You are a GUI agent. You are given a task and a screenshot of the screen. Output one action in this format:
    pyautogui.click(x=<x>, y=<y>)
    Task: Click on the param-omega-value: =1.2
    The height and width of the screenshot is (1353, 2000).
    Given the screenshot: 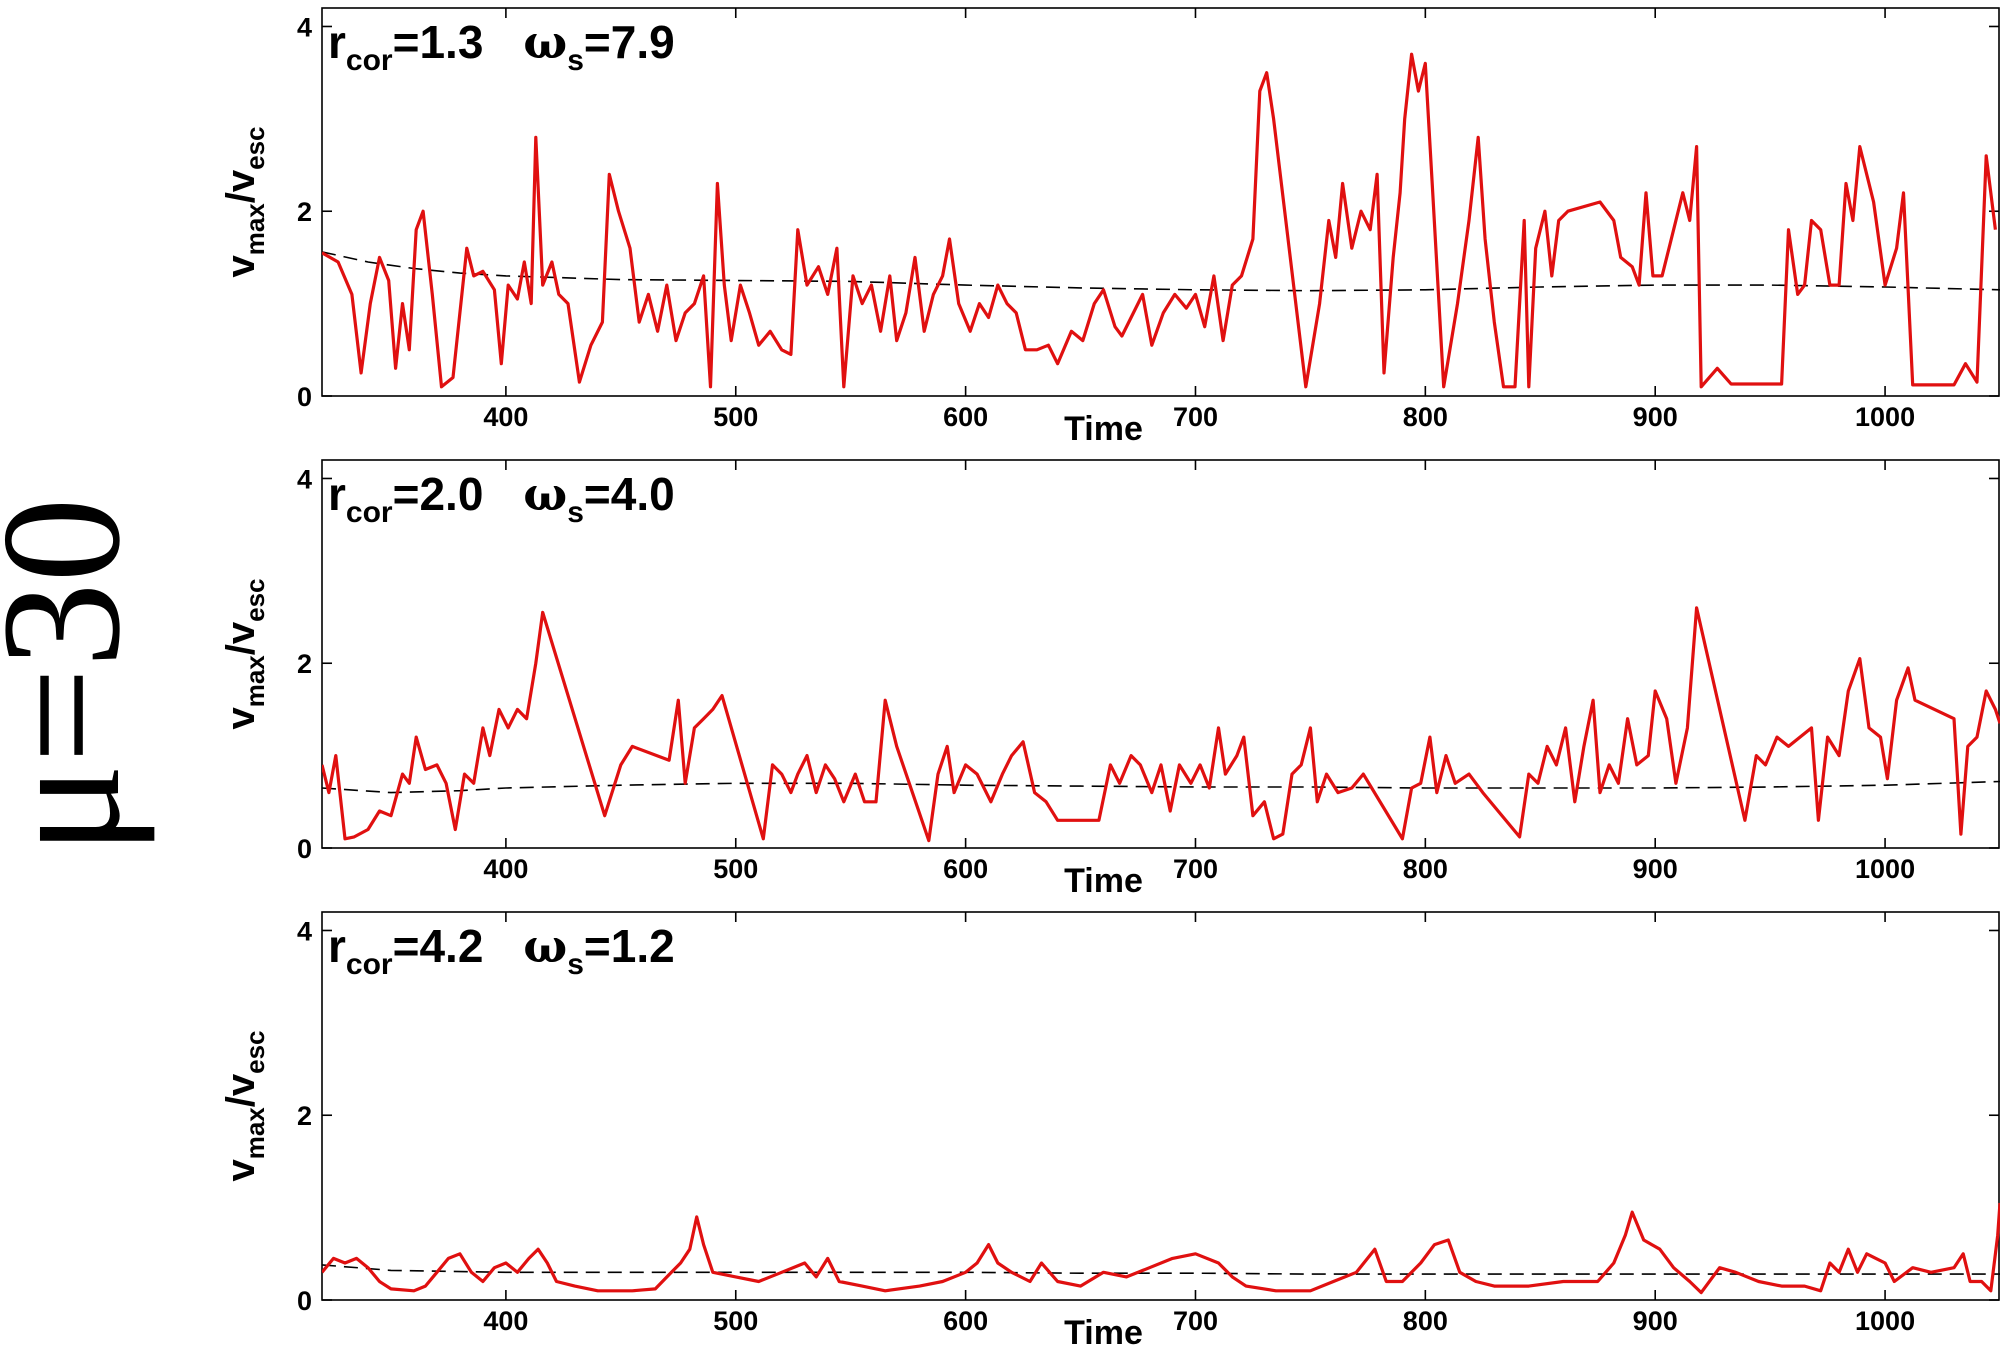 What is the action you would take?
    pyautogui.click(x=629, y=946)
    